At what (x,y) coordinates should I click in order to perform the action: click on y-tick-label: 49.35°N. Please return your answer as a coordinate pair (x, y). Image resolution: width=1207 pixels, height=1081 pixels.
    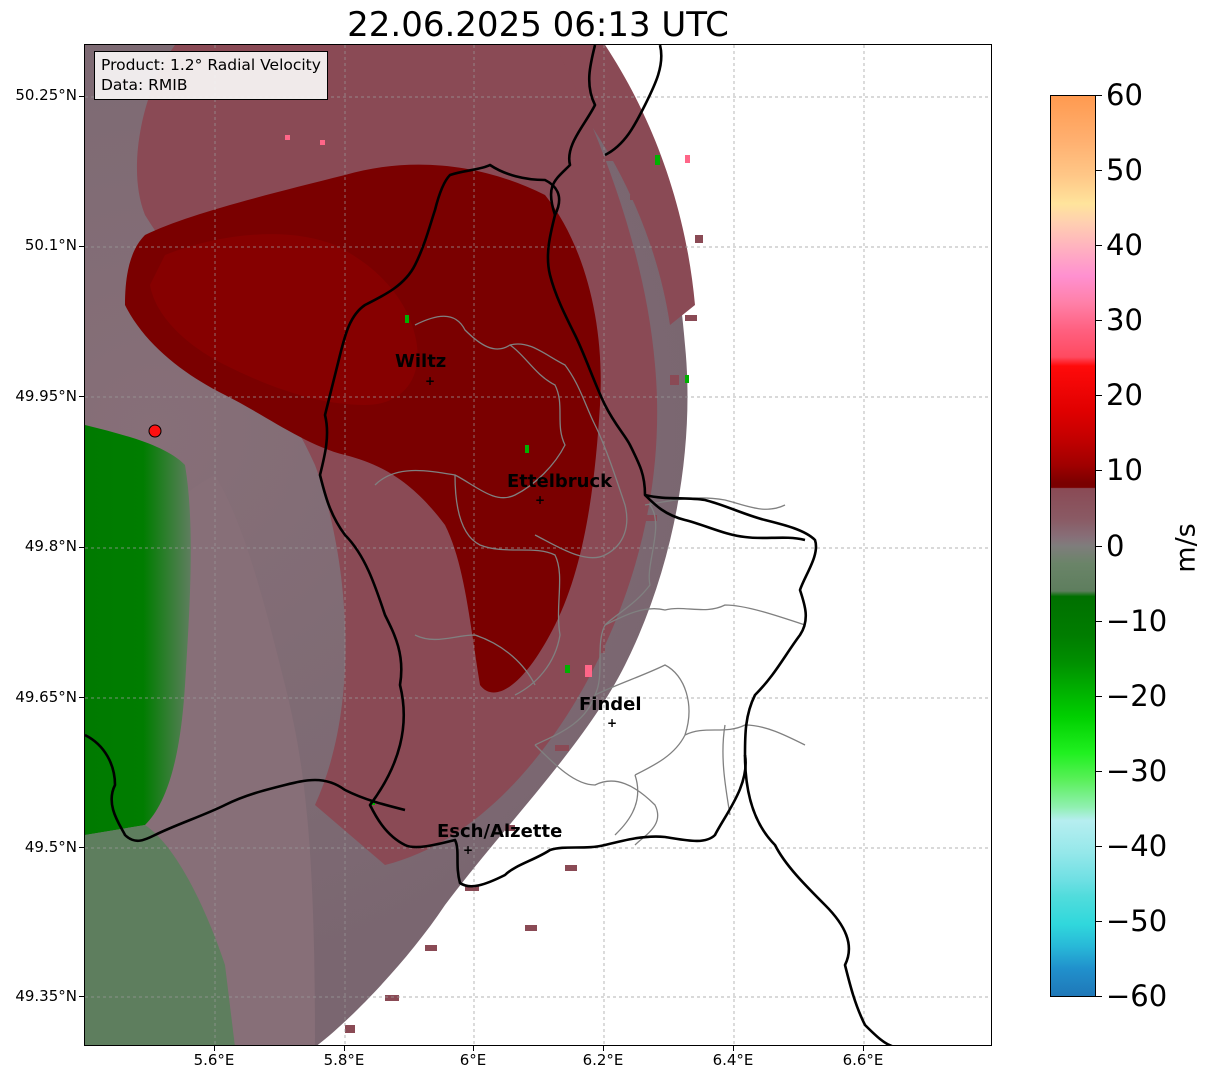
    Looking at the image, I should click on (46, 996).